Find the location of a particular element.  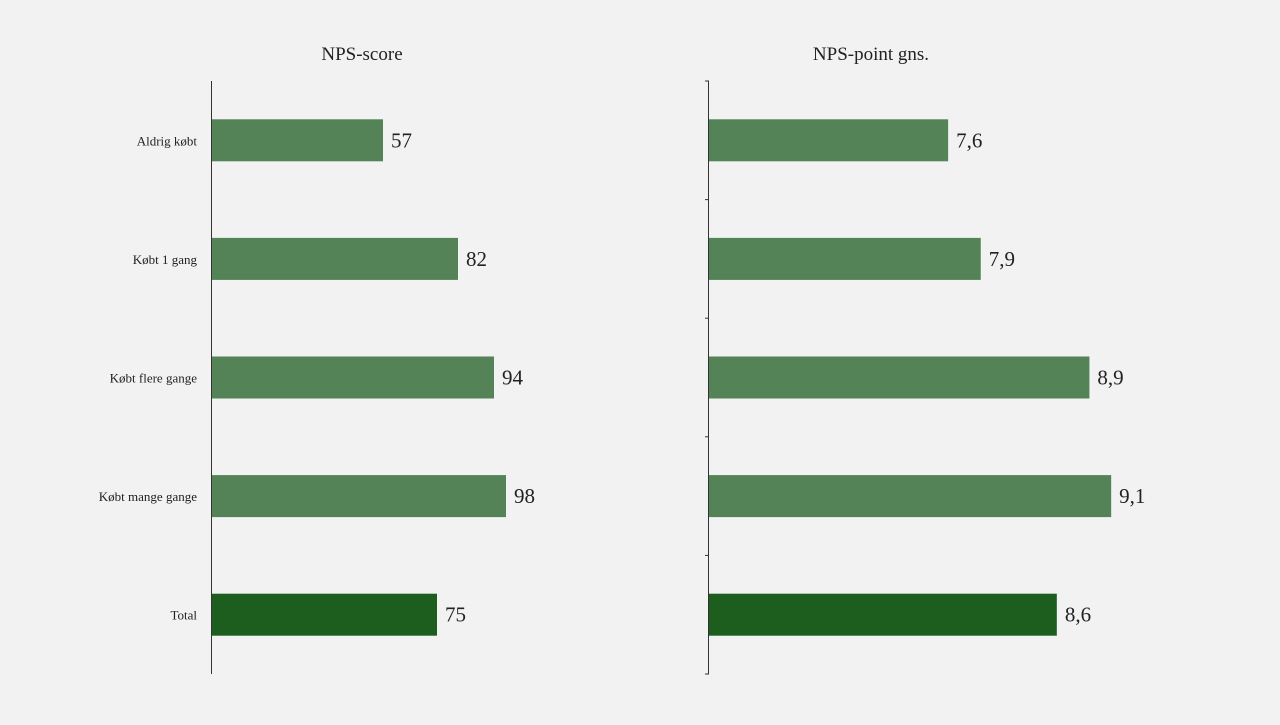

nps-score-value-labels: 57 82 94 98 75 is located at coordinates (463, 377).